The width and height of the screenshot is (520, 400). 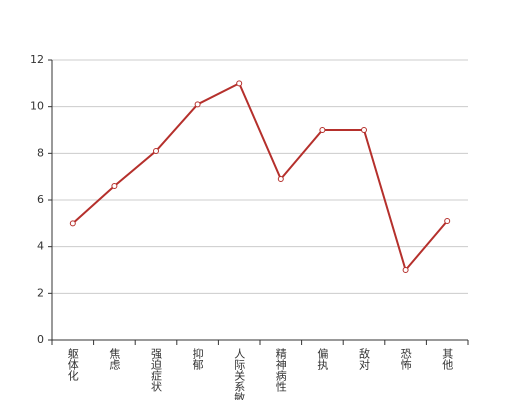 What do you see at coordinates (72, 365) in the screenshot?
I see `x-tick-label: 躯体化` at bounding box center [72, 365].